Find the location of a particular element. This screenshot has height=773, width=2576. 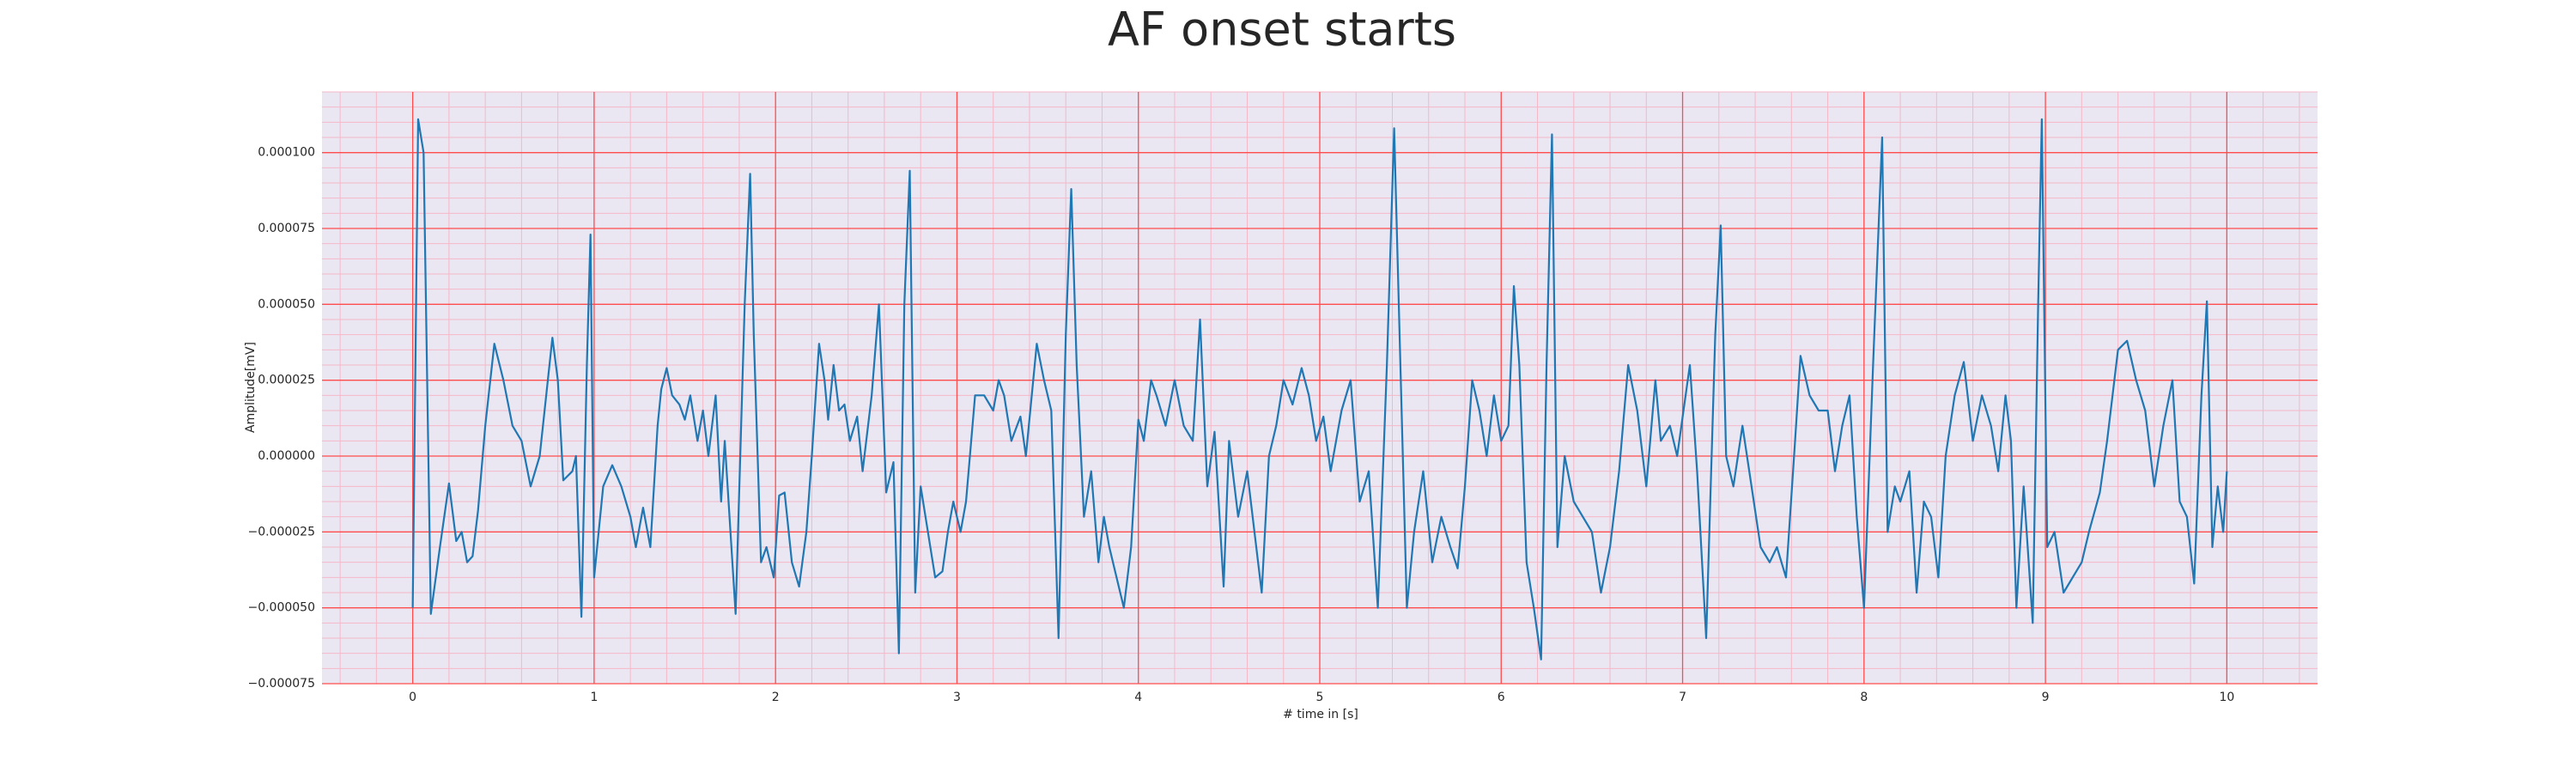

y-tick-label: −0.000050 is located at coordinates (281, 608).